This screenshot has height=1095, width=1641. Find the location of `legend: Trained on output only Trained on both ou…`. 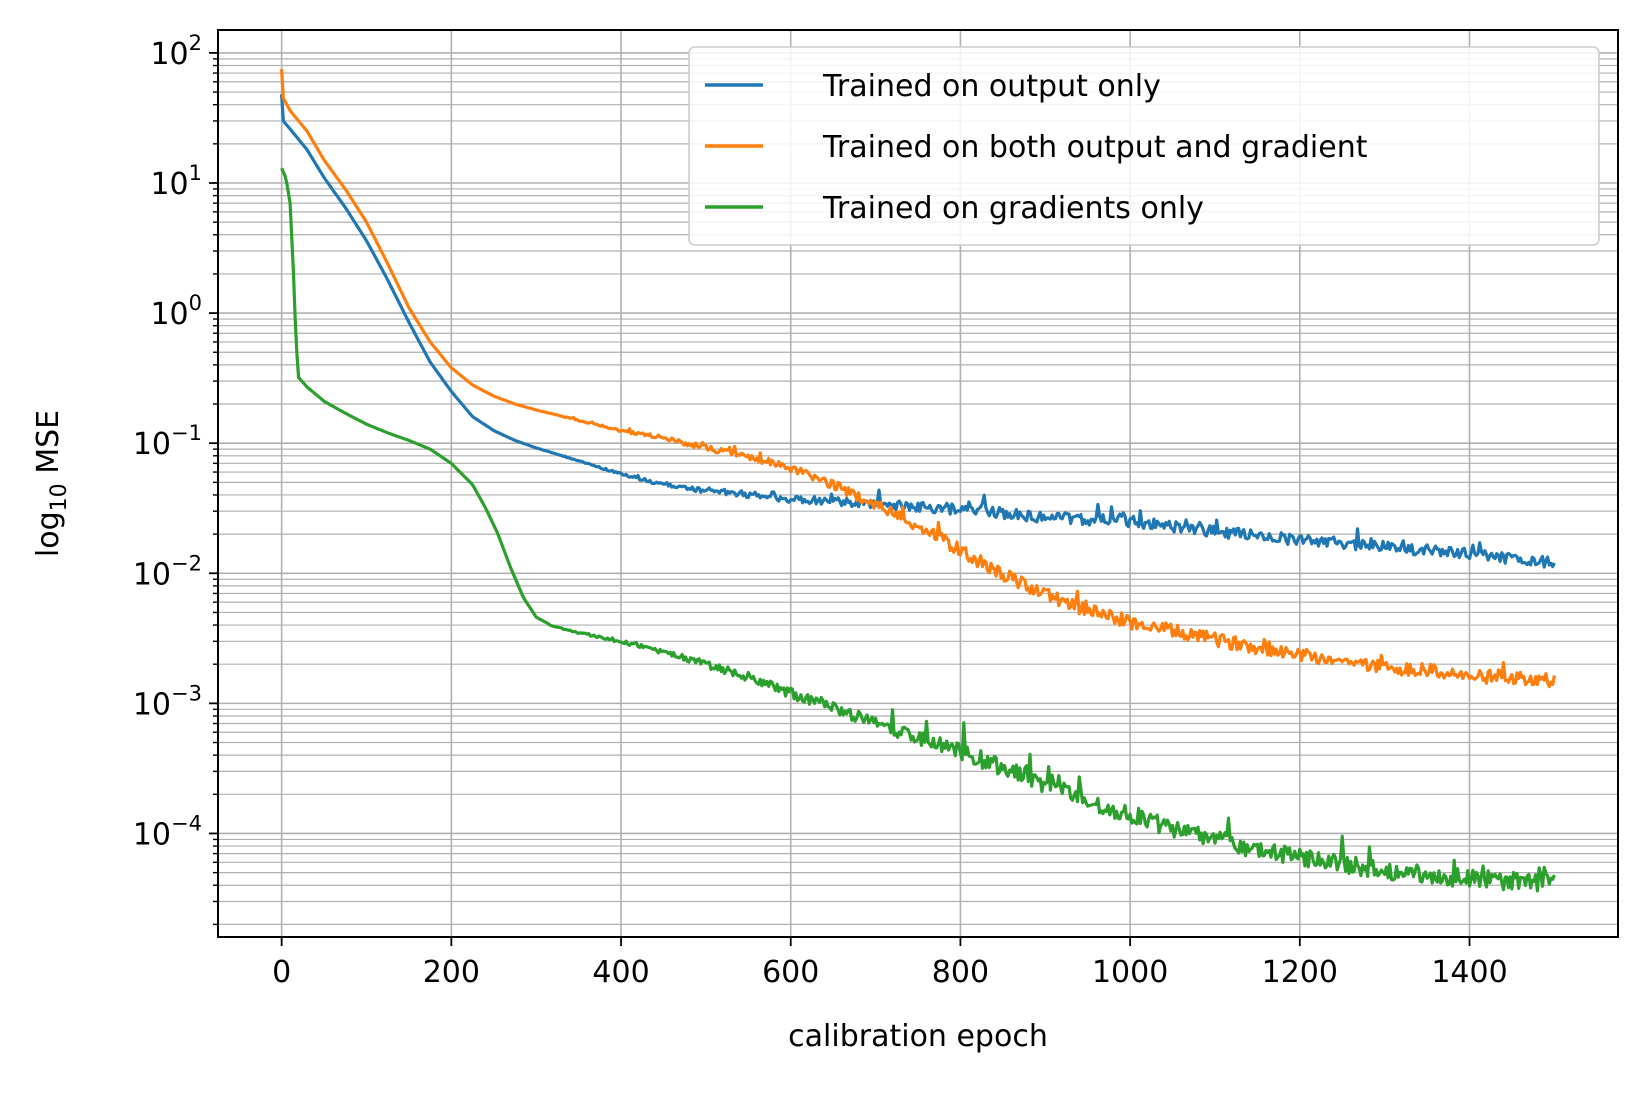

legend: Trained on output only Trained on both ou… is located at coordinates (1144, 146).